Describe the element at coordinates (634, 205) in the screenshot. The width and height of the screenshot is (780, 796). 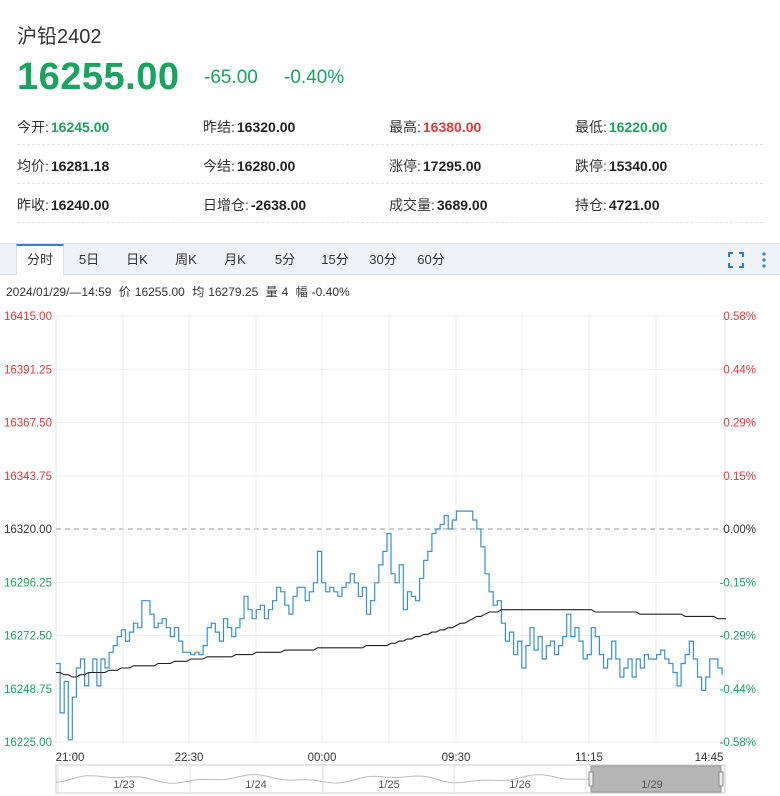
I see `stat-value: 4721.00` at that location.